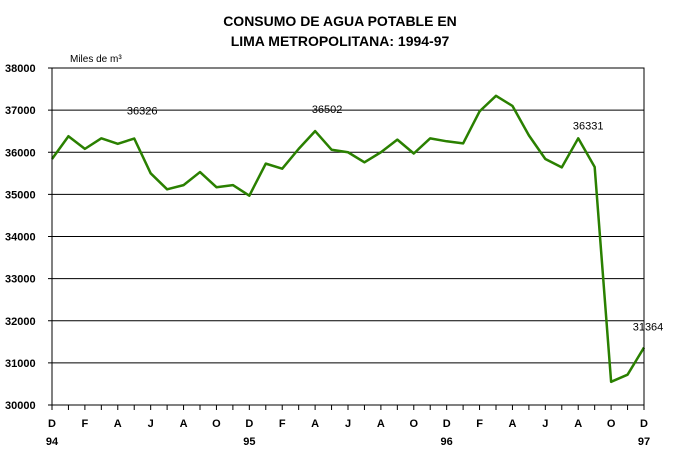  Describe the element at coordinates (20, 364) in the screenshot. I see `y-tick-label: 31000` at that location.